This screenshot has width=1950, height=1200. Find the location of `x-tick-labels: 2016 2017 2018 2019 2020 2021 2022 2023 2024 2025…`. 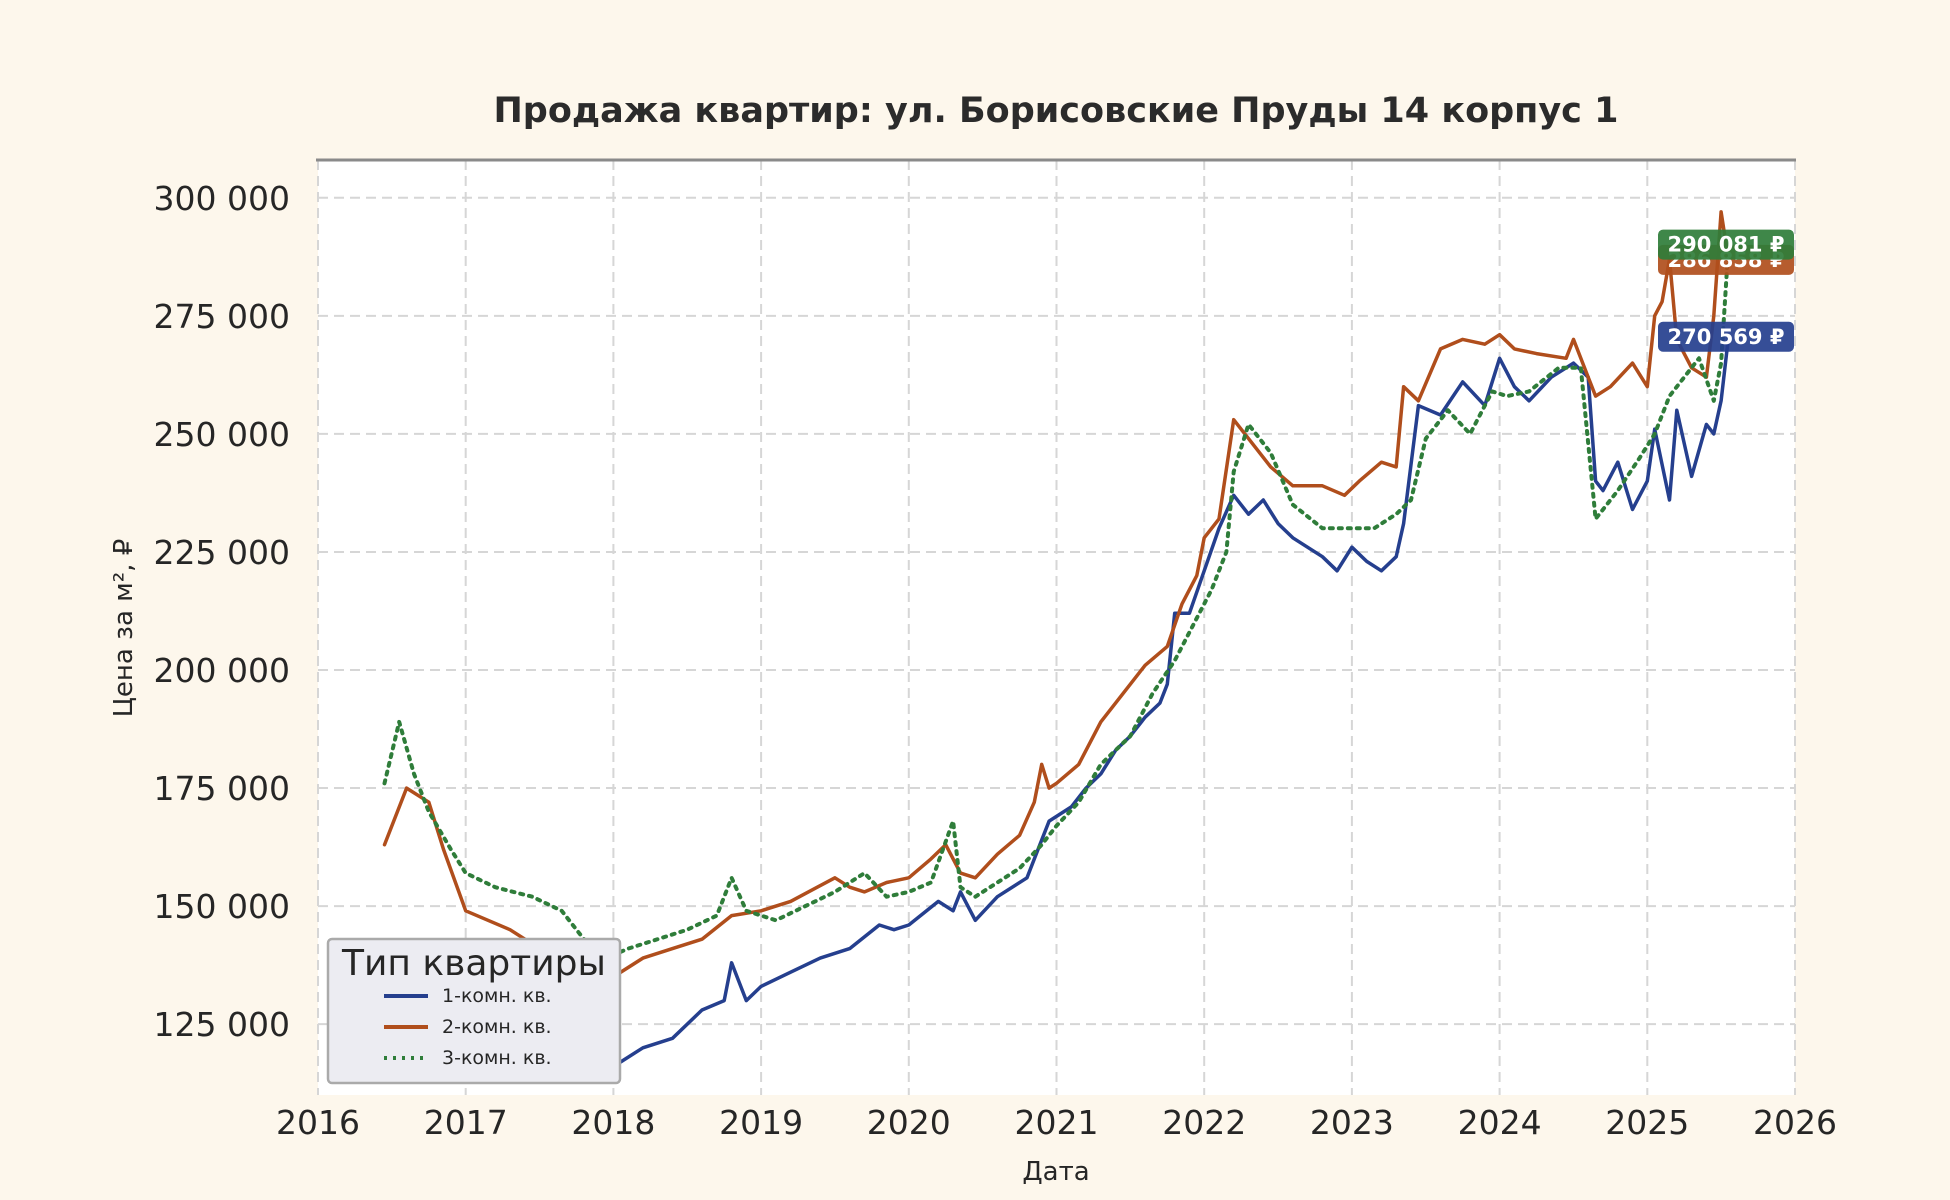

x-tick-labels: 2016 2017 2018 2019 2020 2021 2022 2023 2024 2025… is located at coordinates (1056, 1122).